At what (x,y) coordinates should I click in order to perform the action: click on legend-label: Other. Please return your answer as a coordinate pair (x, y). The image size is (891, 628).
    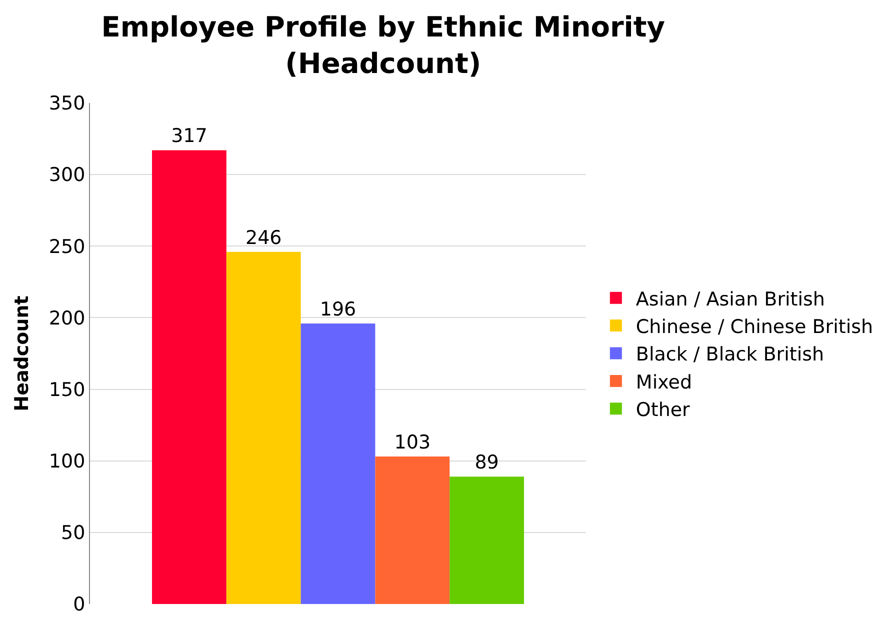
    Looking at the image, I should click on (663, 410).